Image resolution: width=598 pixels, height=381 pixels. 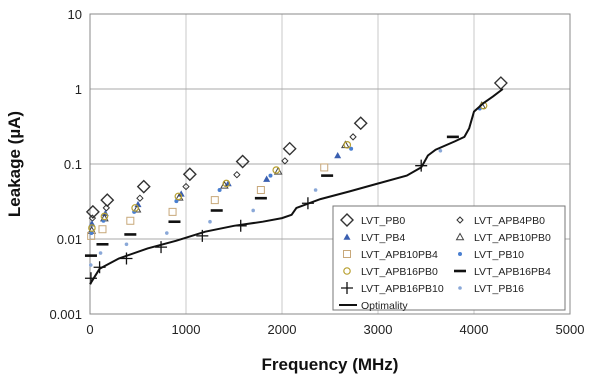 I want to click on legend-item: LVT_APB10PB0, so click(x=503, y=238).